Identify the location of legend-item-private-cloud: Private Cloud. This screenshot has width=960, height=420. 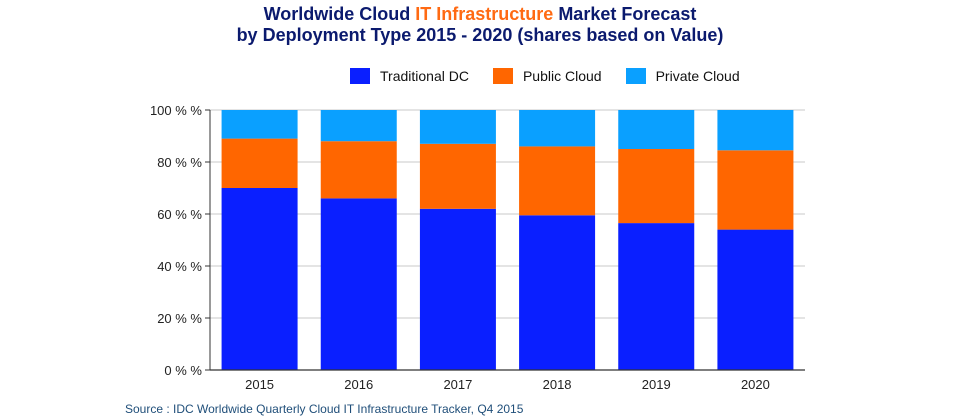
(682, 76).